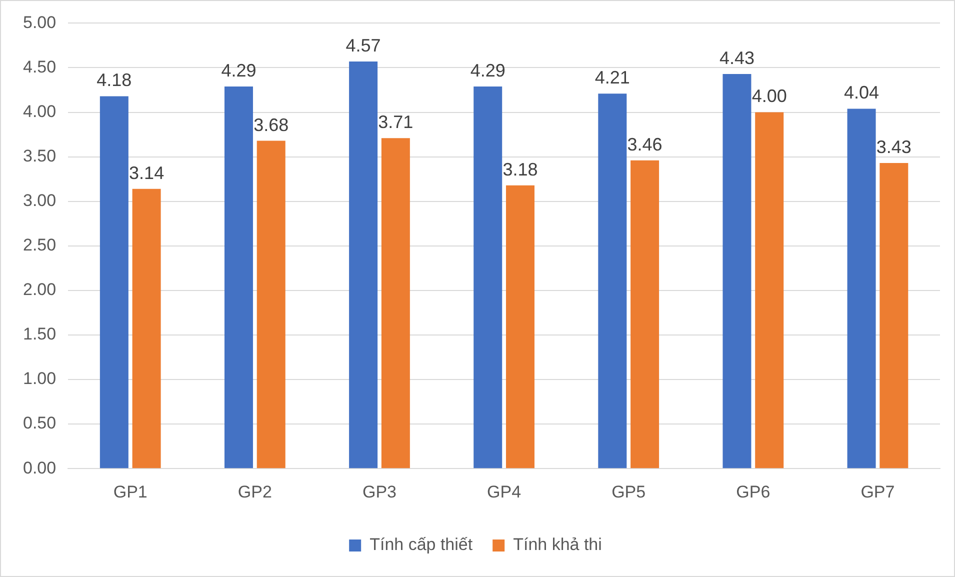 This screenshot has height=577, width=955. I want to click on y-tick-label: 4.00, so click(39, 111).